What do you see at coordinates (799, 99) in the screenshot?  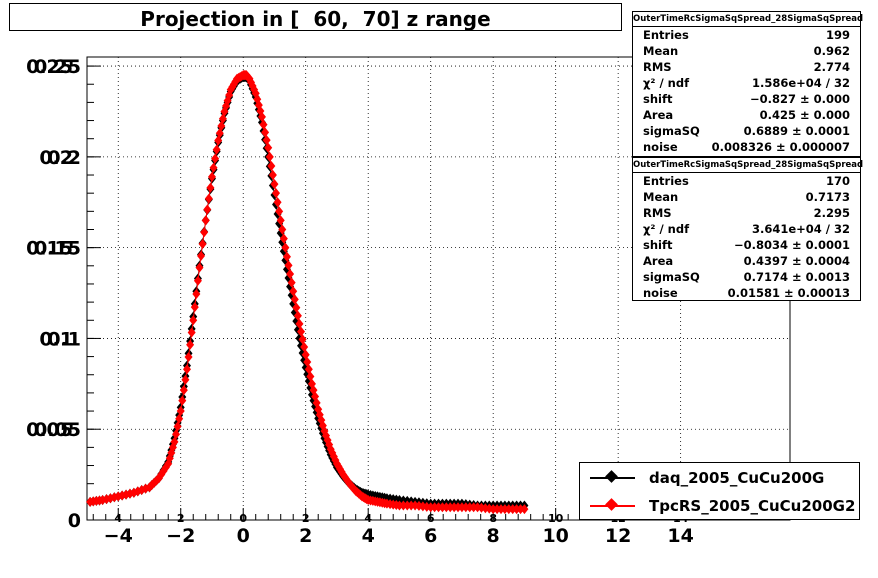 I see `stats-value: −0.827 ± 0.000` at bounding box center [799, 99].